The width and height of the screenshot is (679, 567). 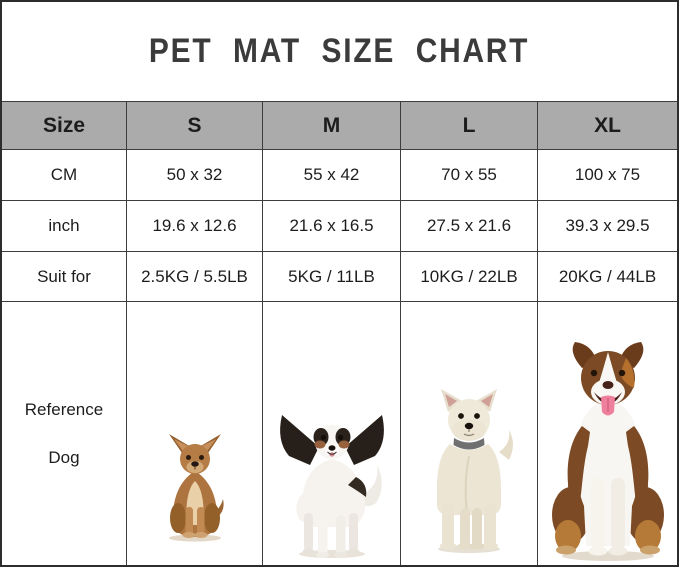 I want to click on row-label-reference-dog: Reference Dog, so click(x=64, y=433).